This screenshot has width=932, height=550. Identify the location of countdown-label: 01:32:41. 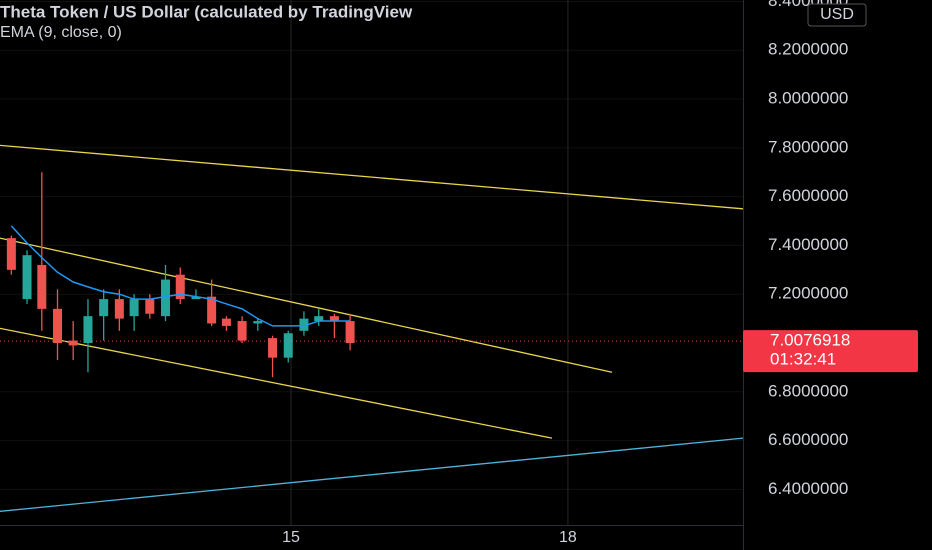
(803, 359).